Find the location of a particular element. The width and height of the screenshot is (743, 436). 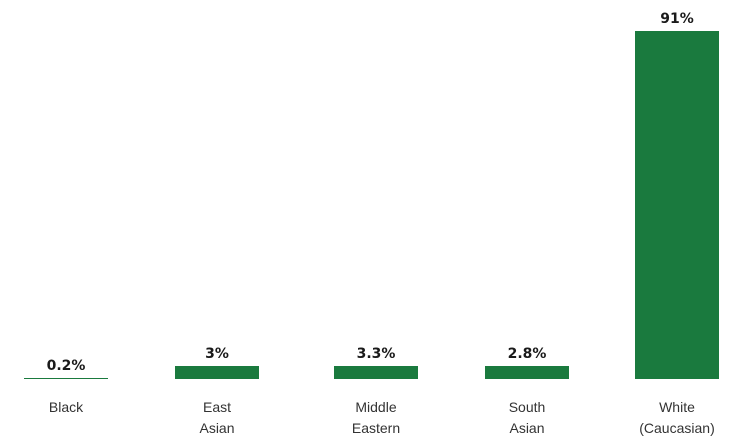

category-label: White (Caucasian) is located at coordinates (676, 417).